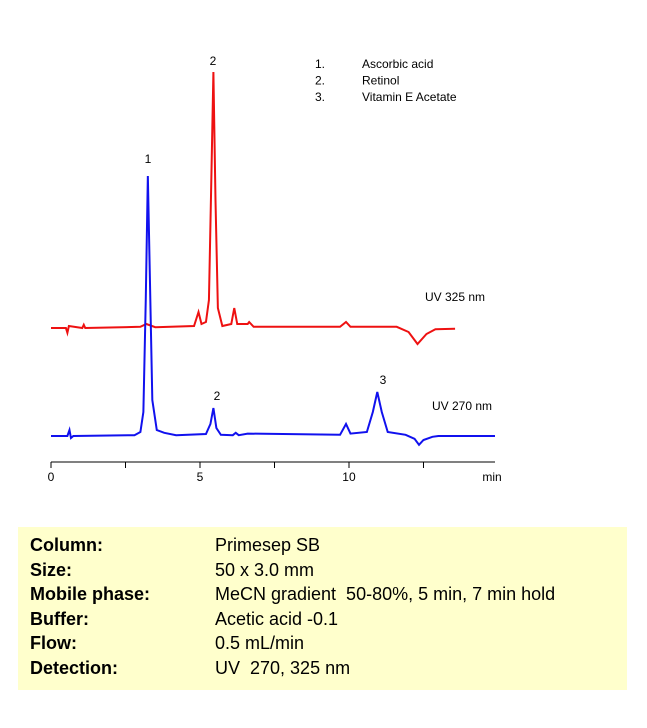  I want to click on legend-name: Vitamin E Acetate, so click(409, 97).